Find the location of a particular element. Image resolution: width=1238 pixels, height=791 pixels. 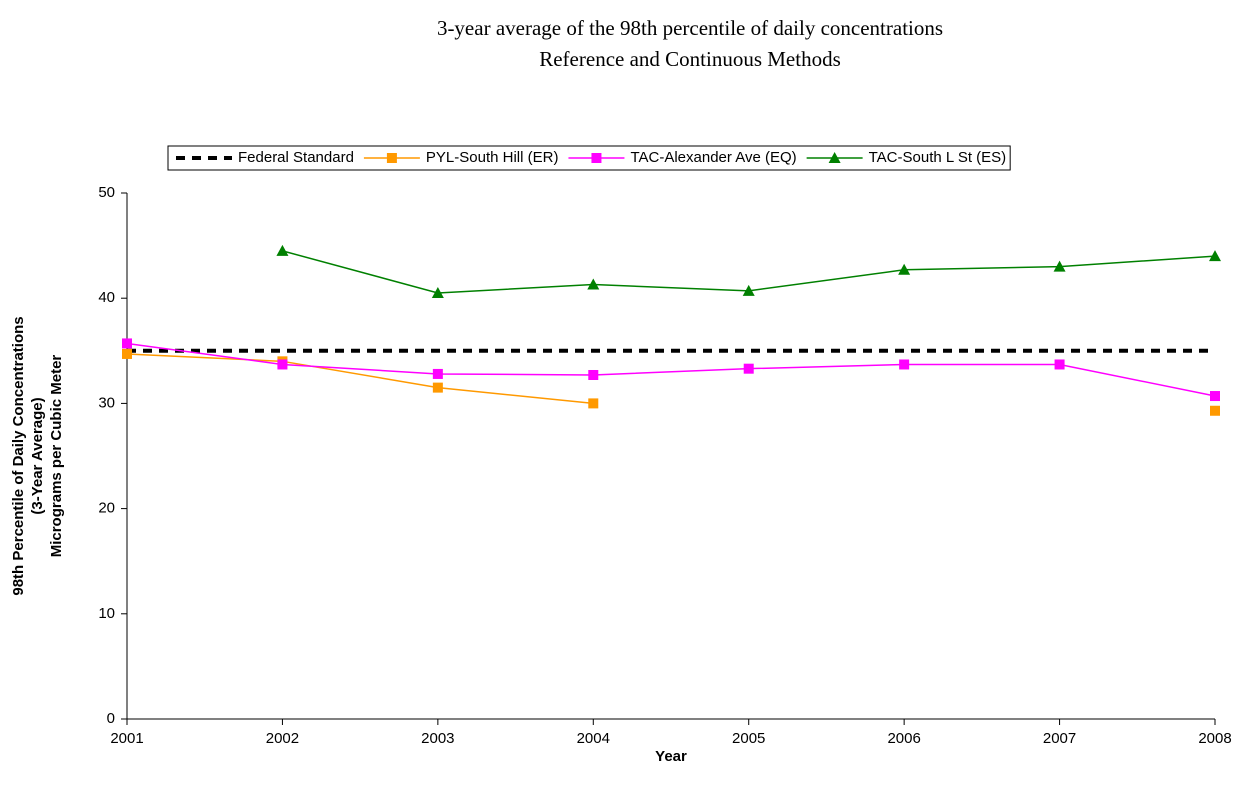

chart-subtitle: Reference and Continuous Methods is located at coordinates (690, 59).